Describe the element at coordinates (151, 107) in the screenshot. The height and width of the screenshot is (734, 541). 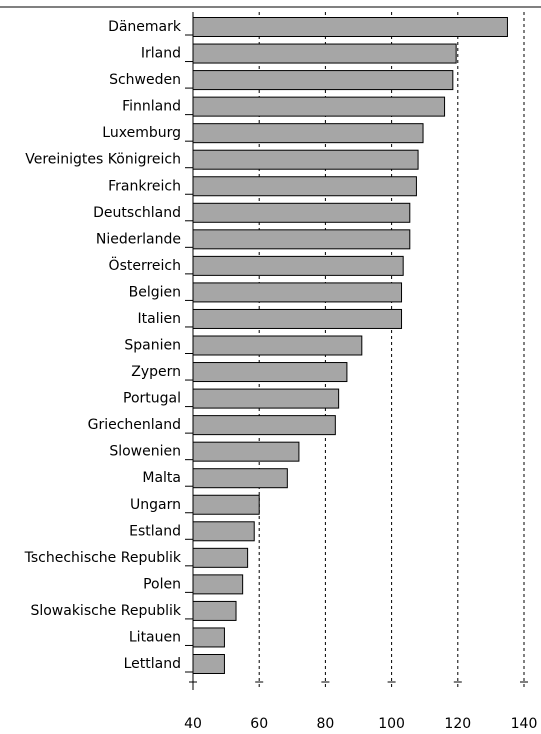
I see `y-tick-label: Finnland` at that location.